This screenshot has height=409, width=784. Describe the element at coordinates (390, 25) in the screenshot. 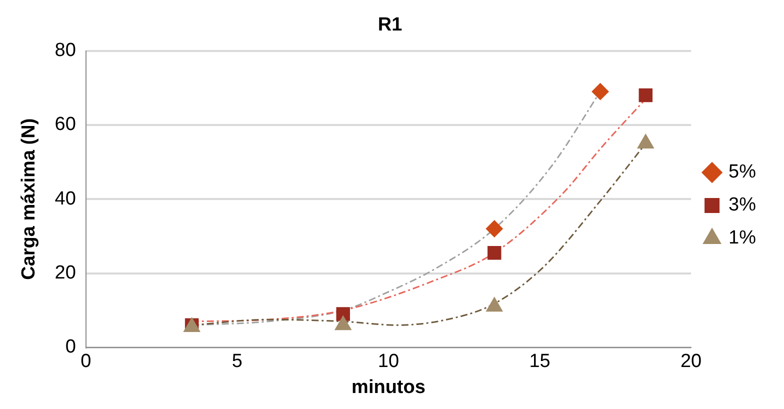

I see `chart-title: R1` at that location.